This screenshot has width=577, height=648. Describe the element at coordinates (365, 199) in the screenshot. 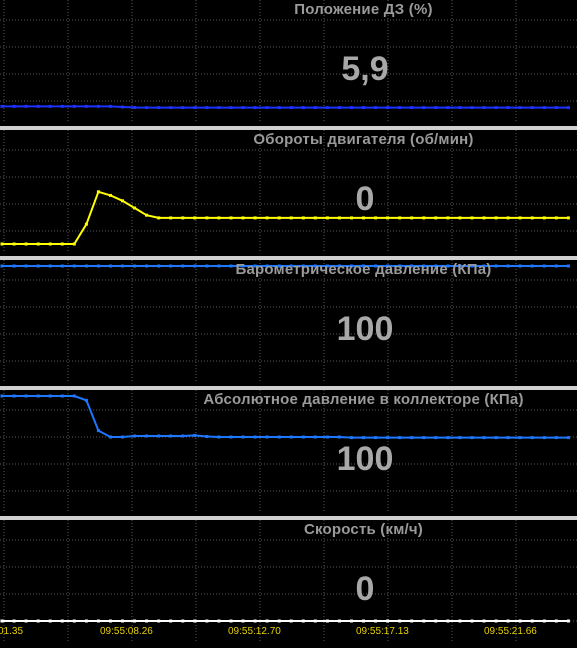

I see `current-value-rpm: 0` at that location.